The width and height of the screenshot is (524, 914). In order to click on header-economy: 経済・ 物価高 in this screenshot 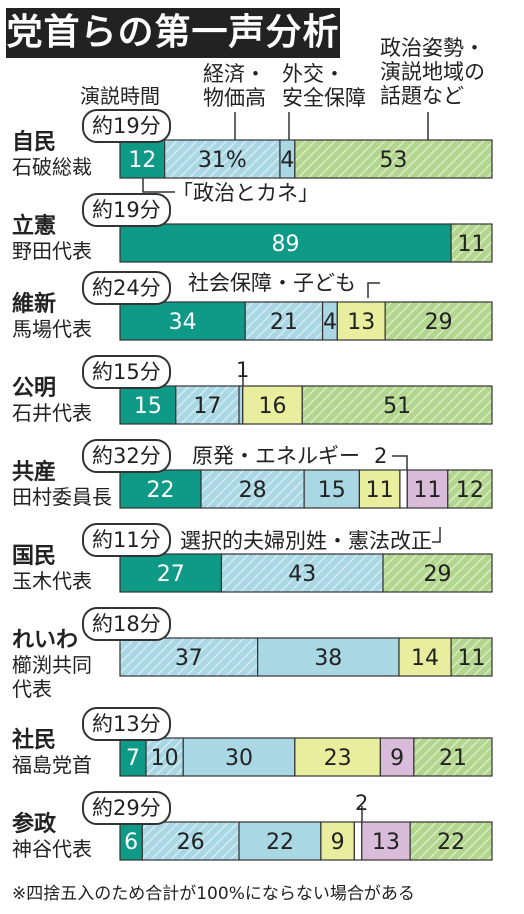, I will do `click(234, 86)`.